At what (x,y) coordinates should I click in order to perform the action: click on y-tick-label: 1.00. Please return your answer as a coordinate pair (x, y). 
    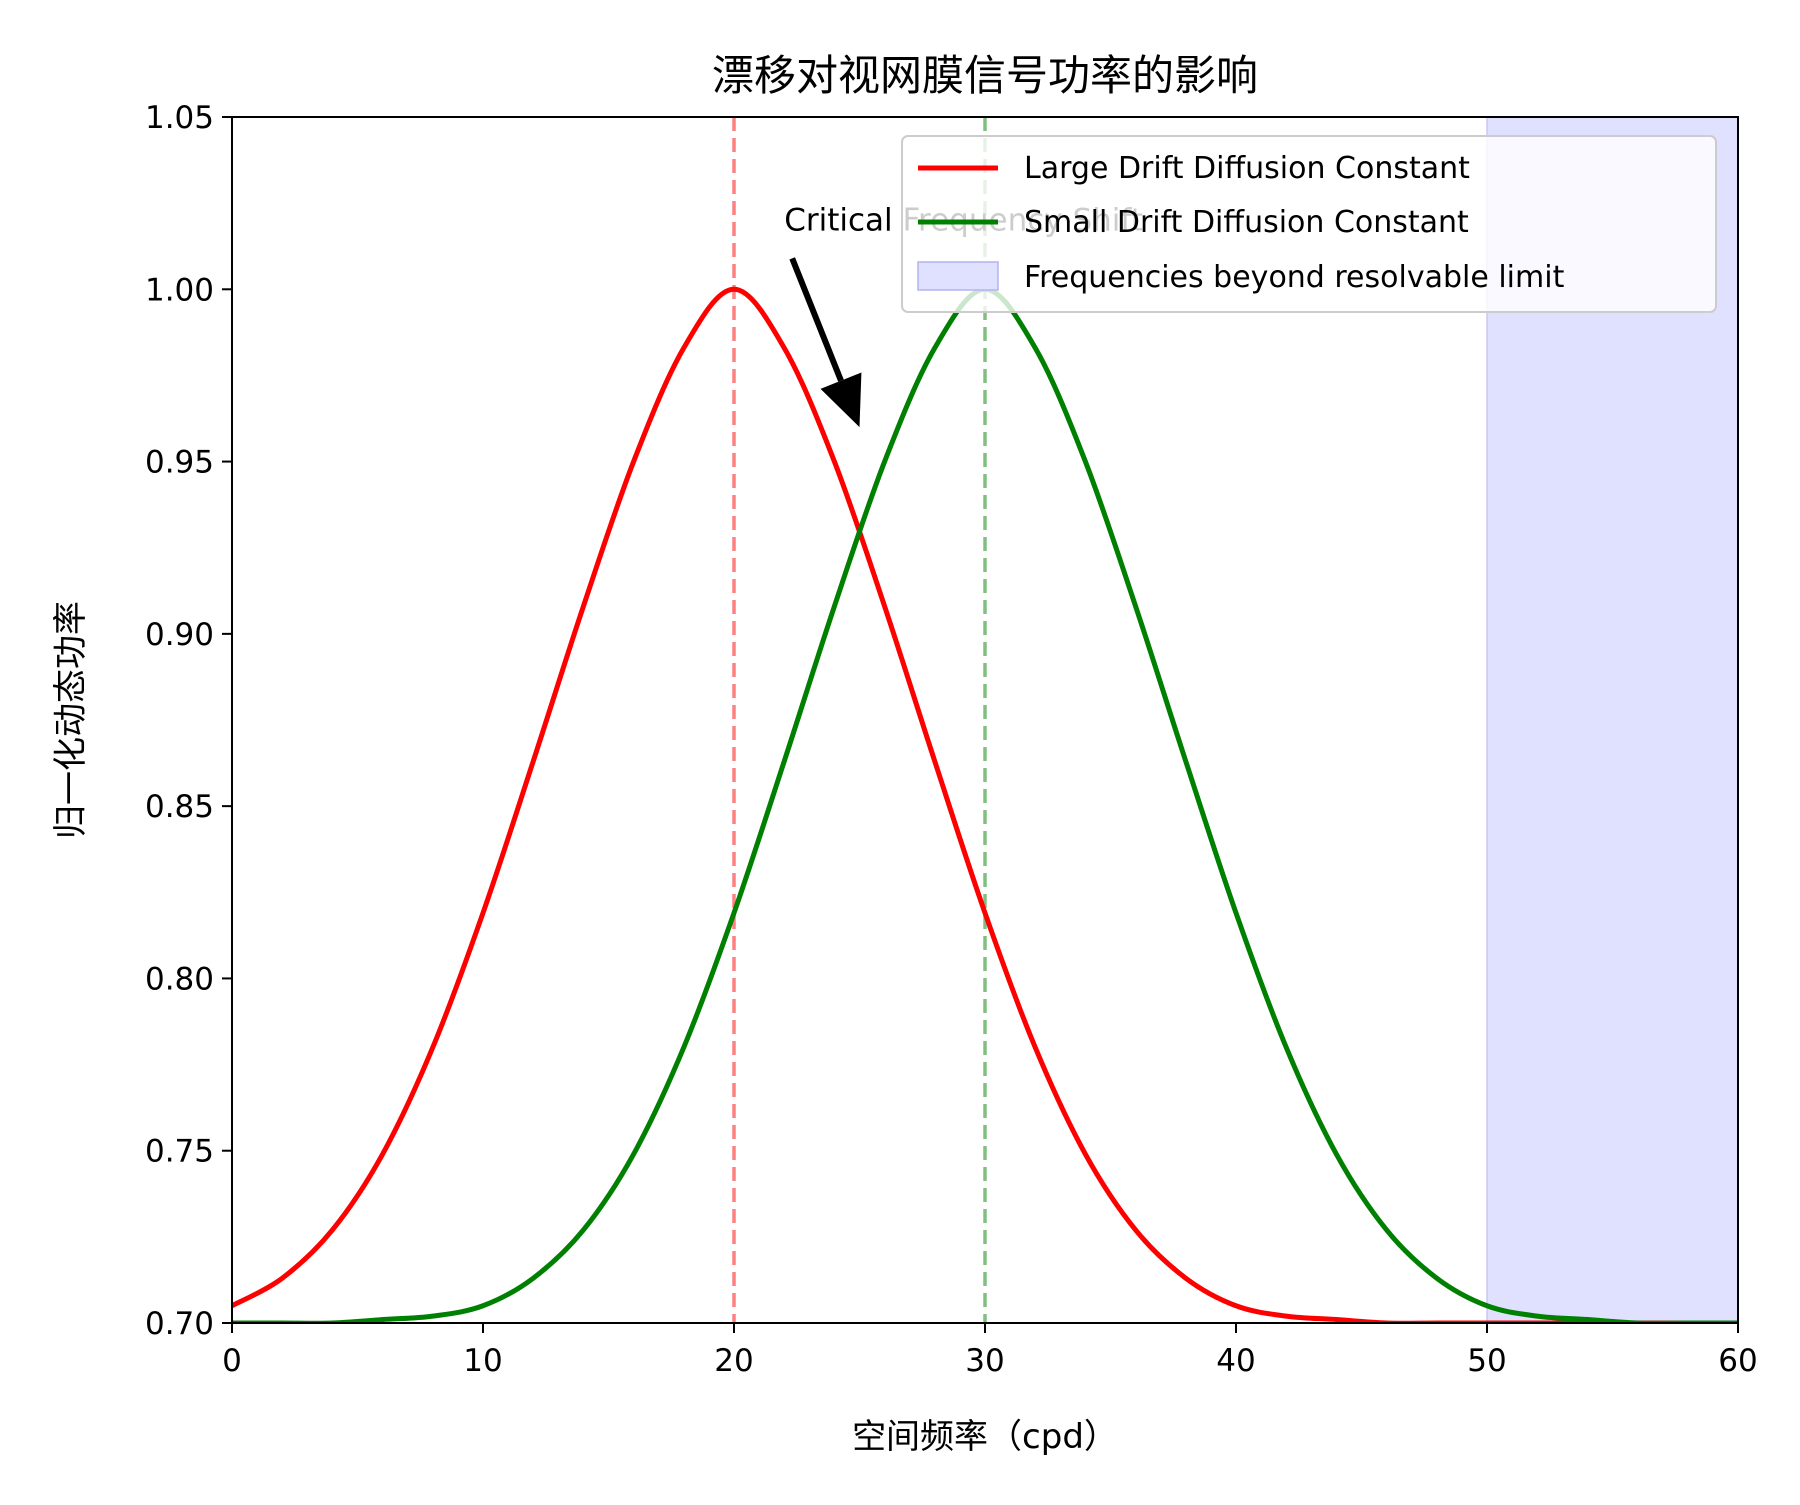
    Looking at the image, I should click on (179, 290).